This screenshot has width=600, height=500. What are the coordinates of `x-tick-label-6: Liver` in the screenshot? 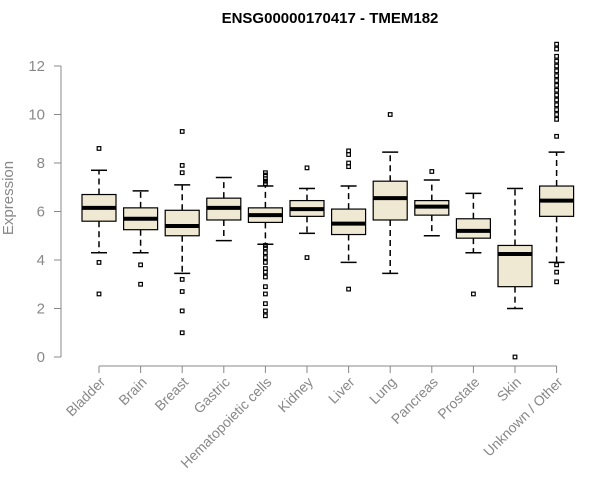 It's located at (341, 390).